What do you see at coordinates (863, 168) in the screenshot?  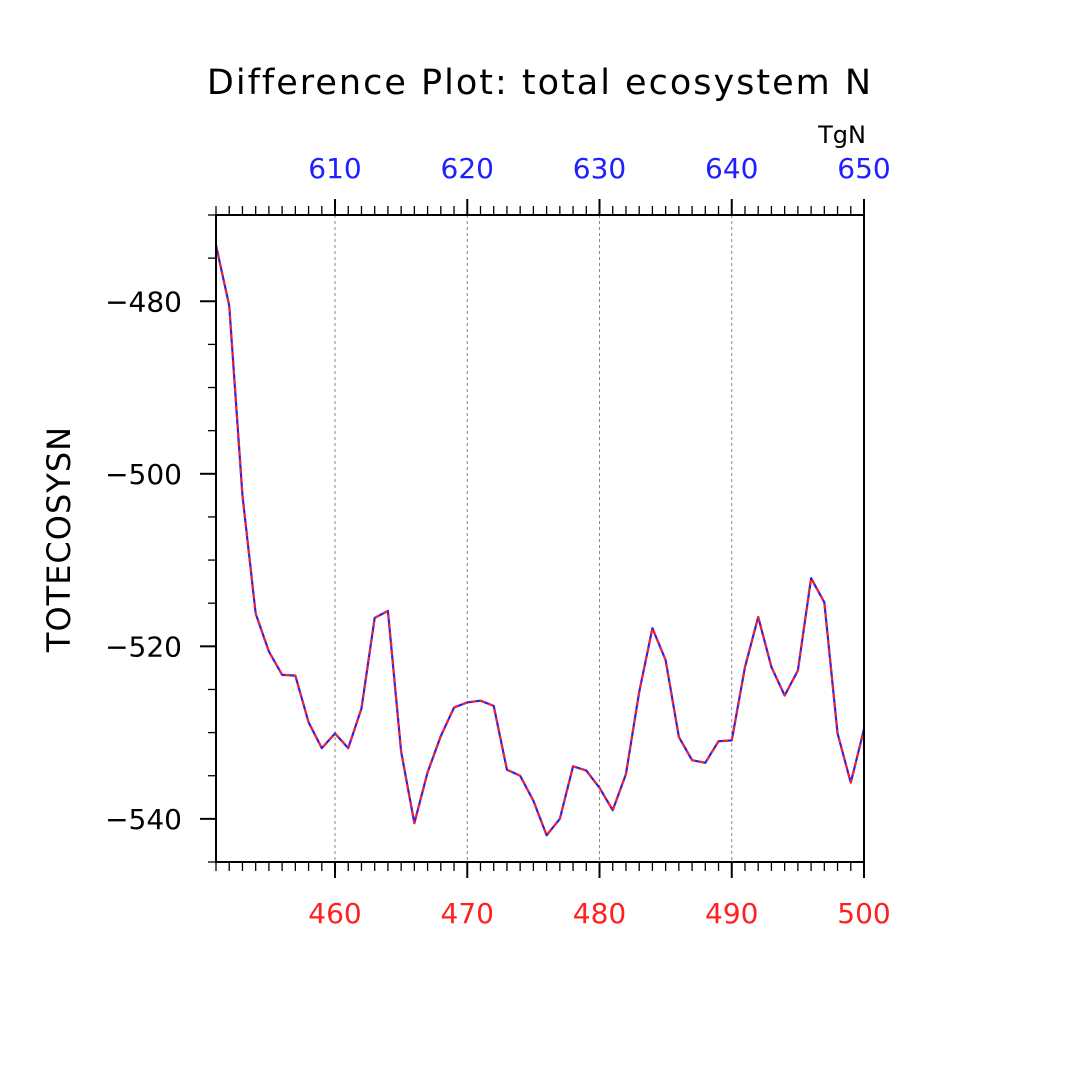 I see `x-top-tick-label: 650` at bounding box center [863, 168].